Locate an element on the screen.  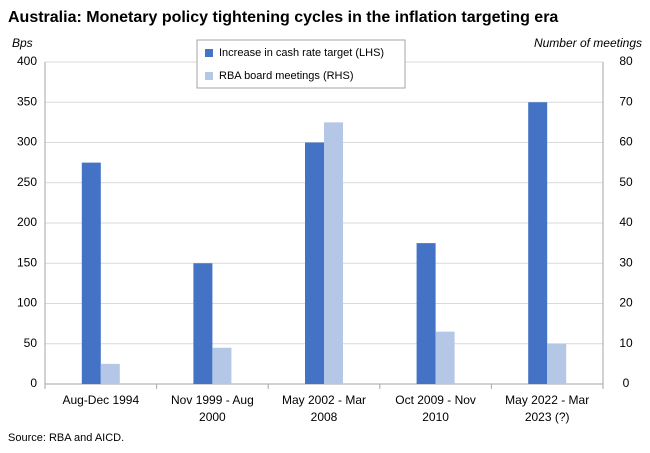
legend-box is located at coordinates (301, 64).